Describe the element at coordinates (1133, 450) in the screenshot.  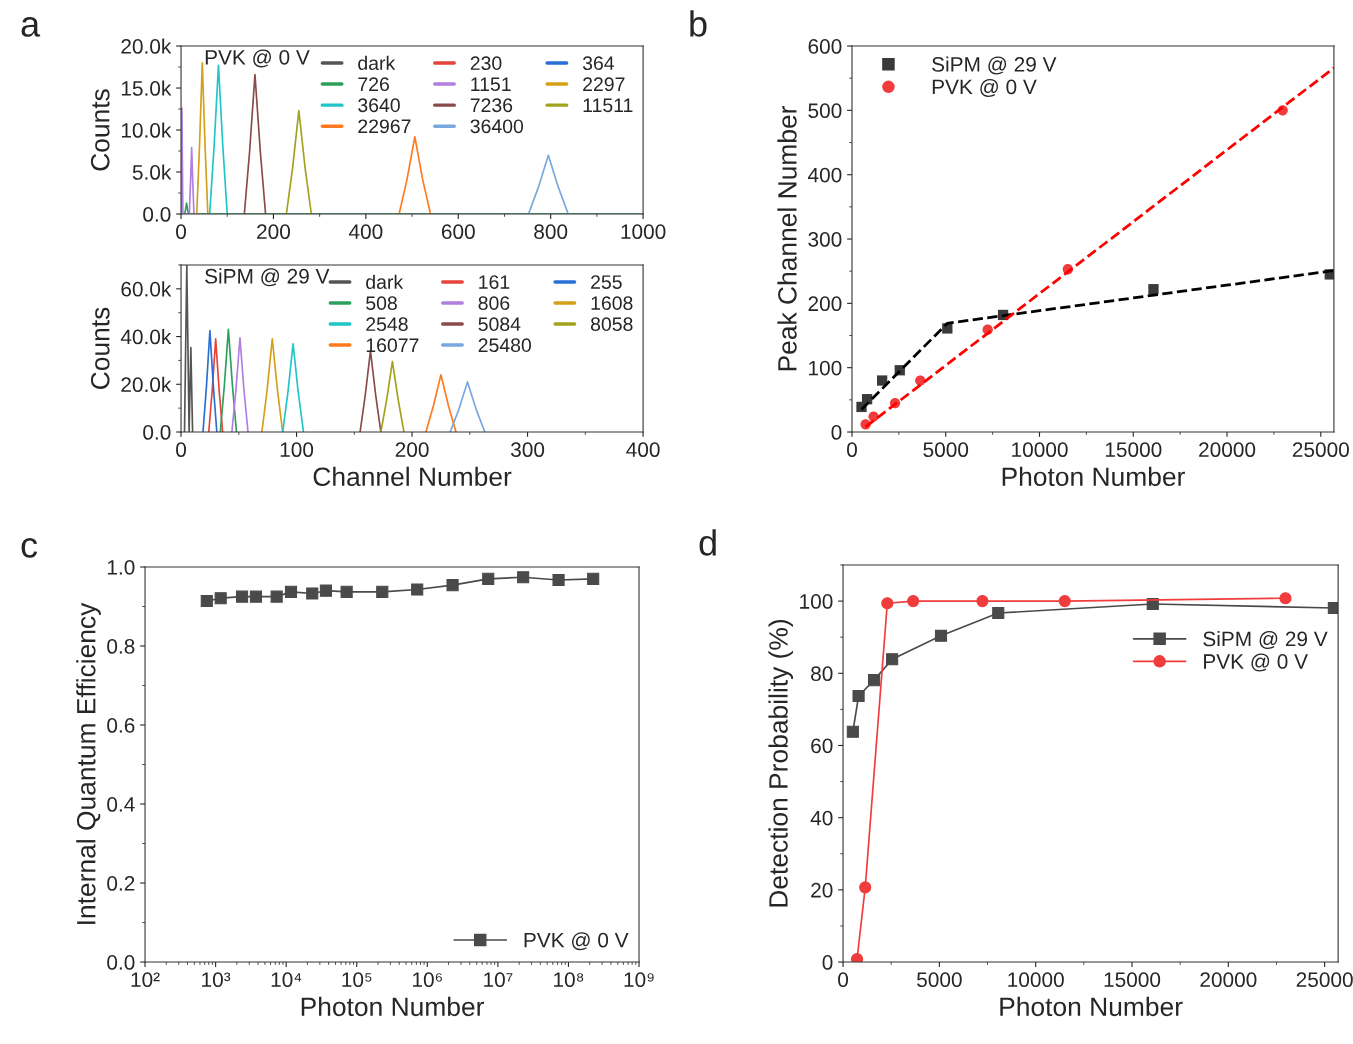
I see `x-tick-label: 15000` at that location.